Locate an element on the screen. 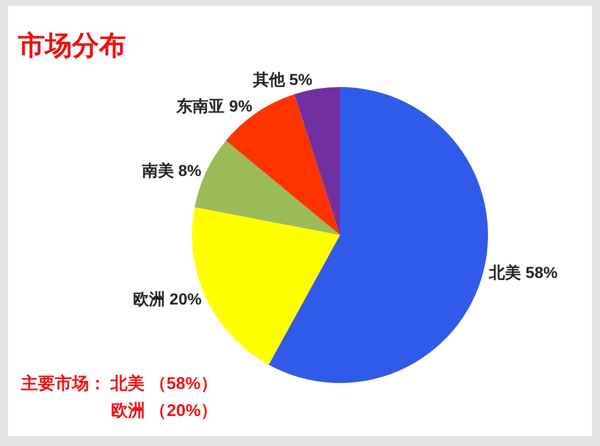 The image size is (600, 446). text: 主要市场： 北美 （58%） is located at coordinates (119, 383).